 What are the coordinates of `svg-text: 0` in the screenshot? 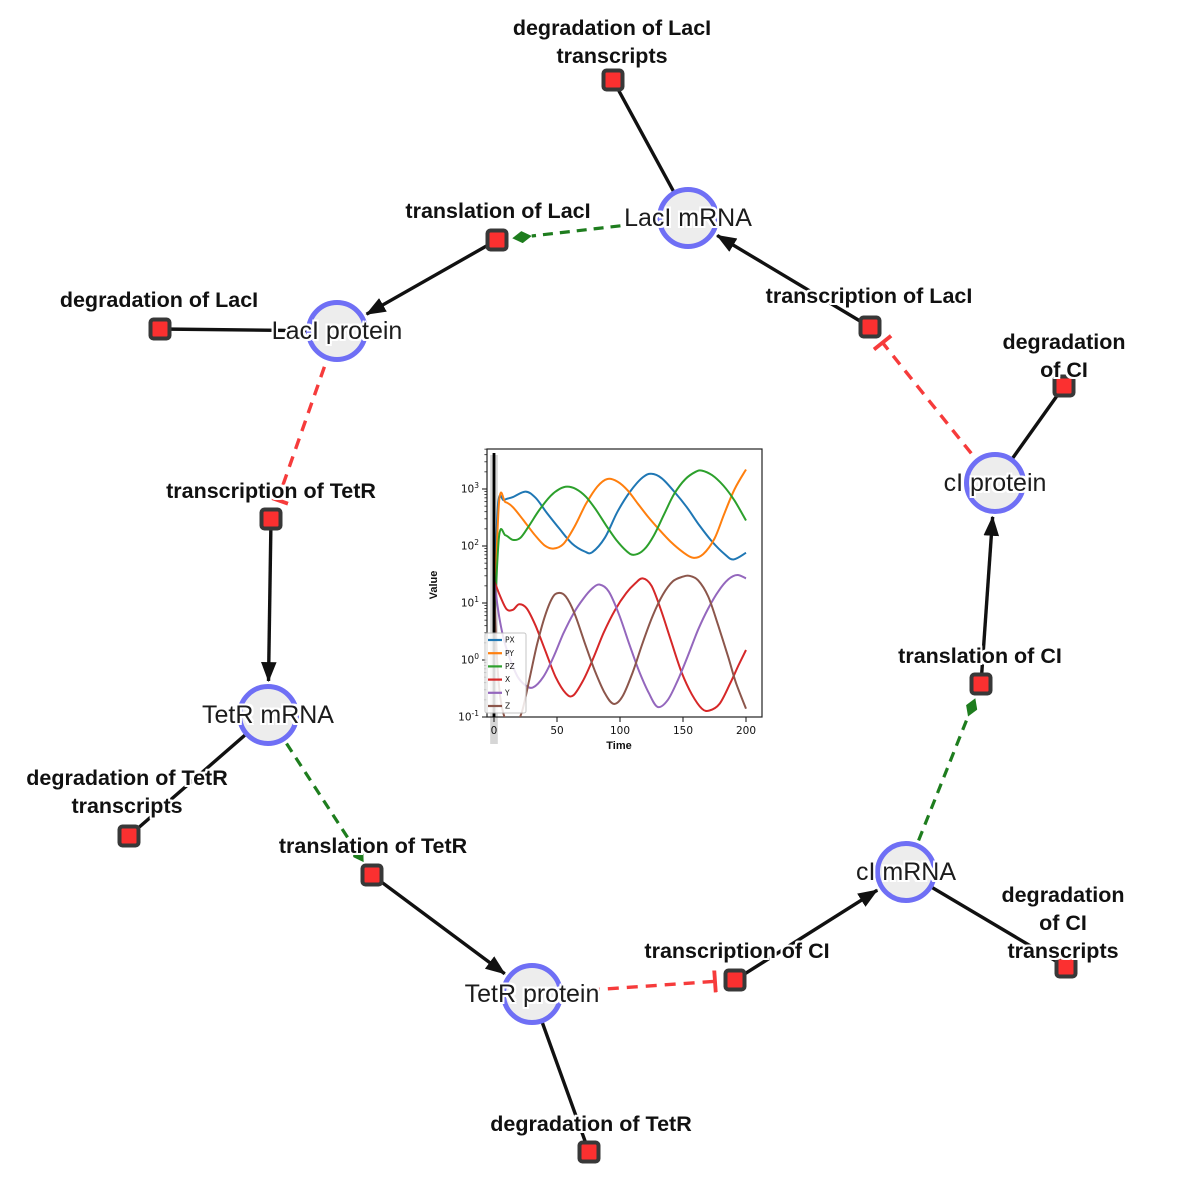 It's located at (494, 731).